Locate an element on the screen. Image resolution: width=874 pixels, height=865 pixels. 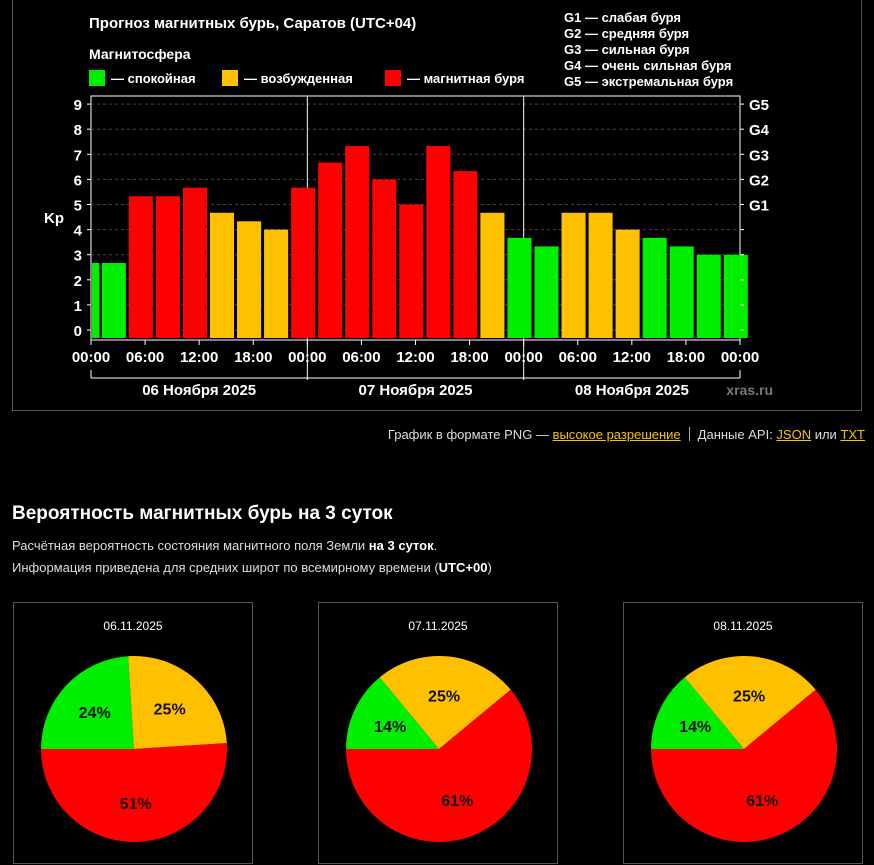
legend-label: — спокойная is located at coordinates (153, 78).